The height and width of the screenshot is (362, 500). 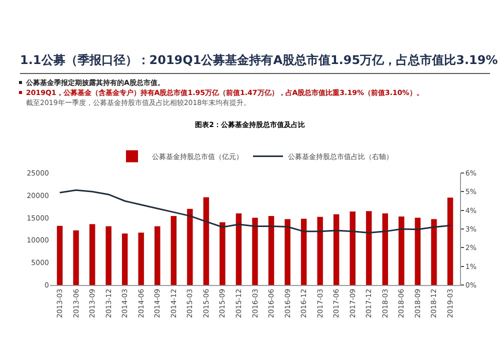 What do you see at coordinates (259, 60) in the screenshot?
I see `chart-title: 1.1公募（季报口径）：2019Q1公募基金持有A股总市值1.95万亿，占总市值比3.19%` at bounding box center [259, 60].